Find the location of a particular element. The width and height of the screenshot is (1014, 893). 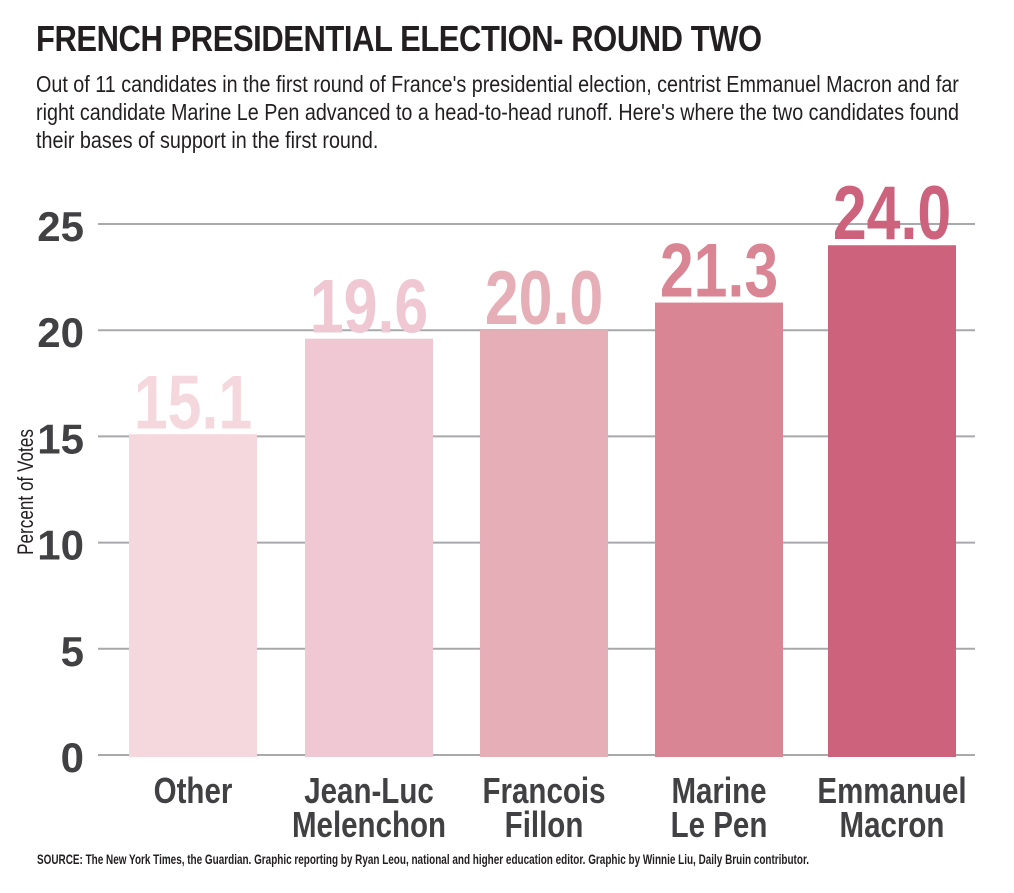

chart-title: FRENCH PRESIDENTIAL ELECTION- ROUND TWO is located at coordinates (399, 38).